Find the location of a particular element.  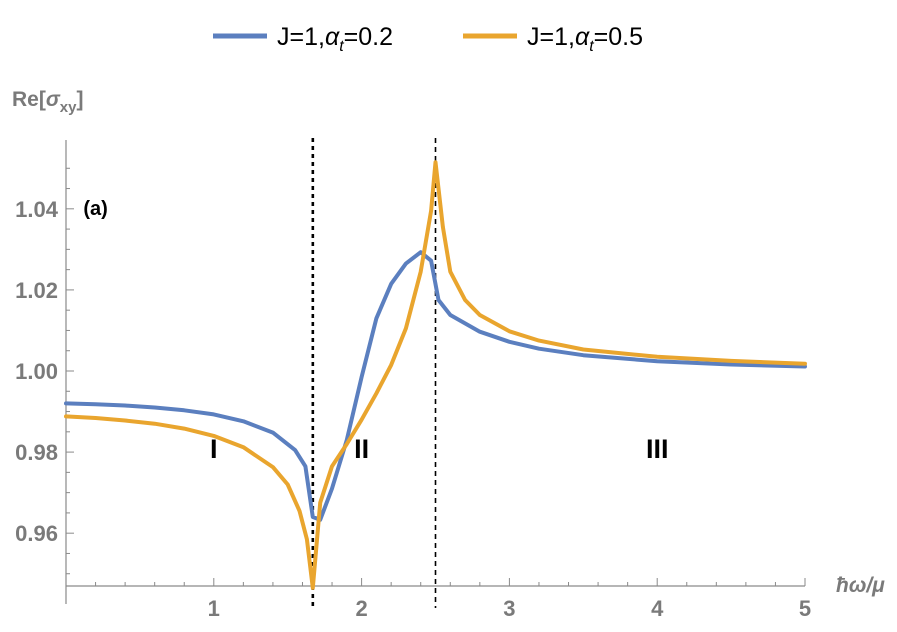

x-tick-label: 1 is located at coordinates (214, 608).